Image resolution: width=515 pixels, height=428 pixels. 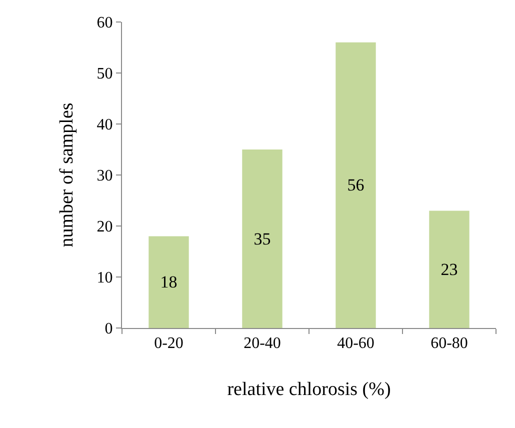 I want to click on y-tick-label: 60, so click(x=104, y=23).